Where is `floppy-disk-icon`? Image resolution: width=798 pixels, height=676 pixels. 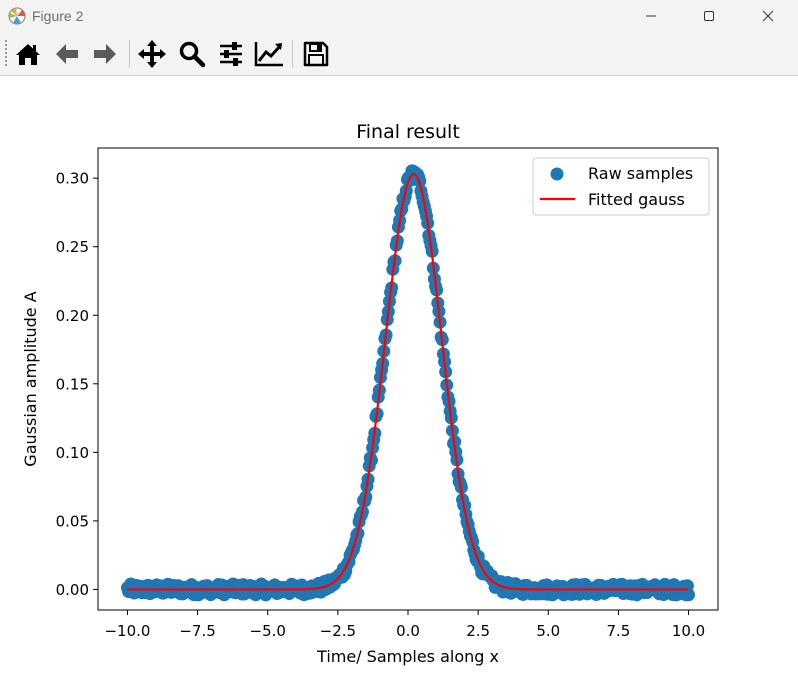 floppy-disk-icon is located at coordinates (316, 54).